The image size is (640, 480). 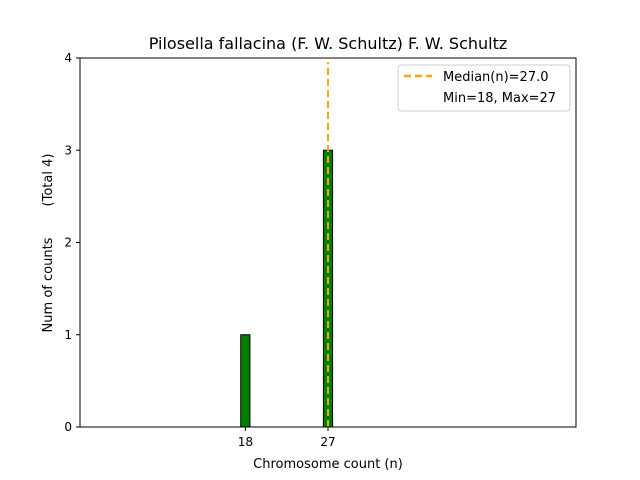 I want to click on legend-median-label: Median(n)=27.0, so click(x=496, y=77).